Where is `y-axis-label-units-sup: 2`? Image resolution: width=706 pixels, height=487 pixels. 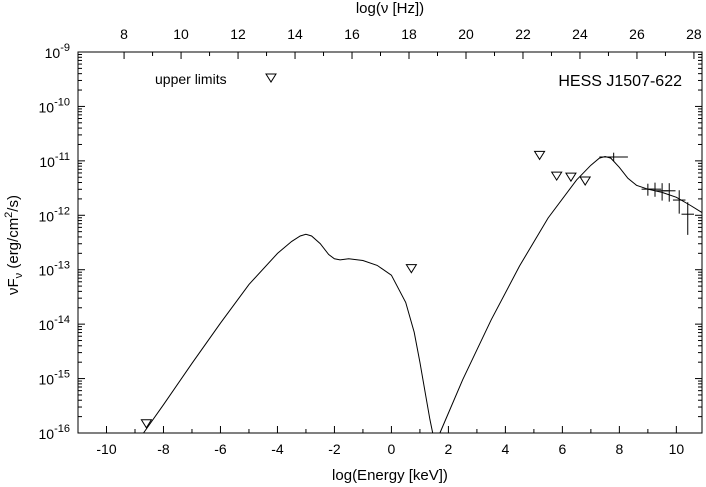
y-axis-label-units-sup: 2 is located at coordinates (9, 215).